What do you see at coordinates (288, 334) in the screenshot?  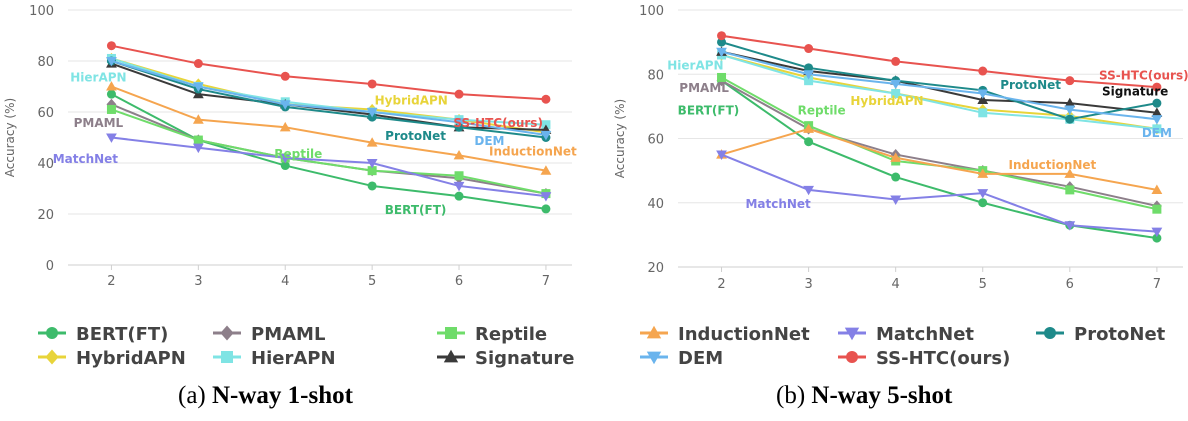 I see `legend-label: PMAML` at bounding box center [288, 334].